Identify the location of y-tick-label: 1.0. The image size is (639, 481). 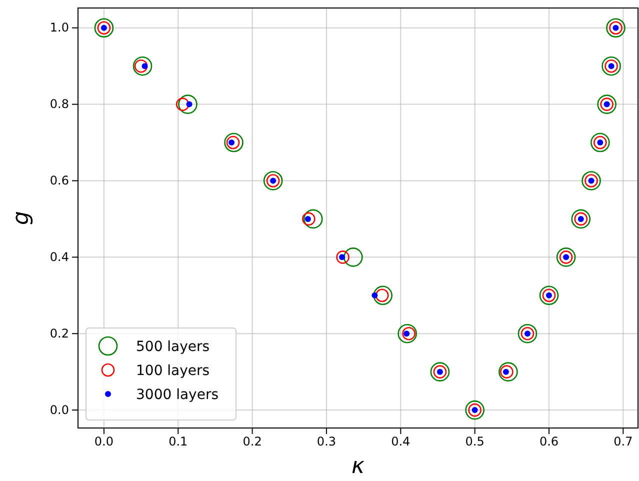
(59, 27).